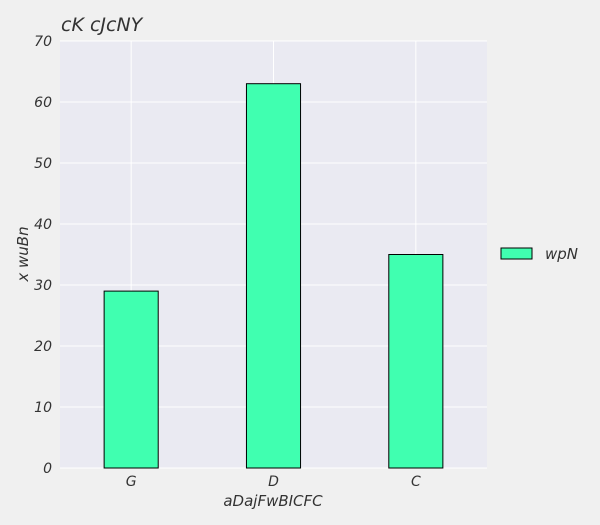 The image size is (600, 525). Describe the element at coordinates (43, 42) in the screenshot. I see `y-tick-label: 70` at that location.